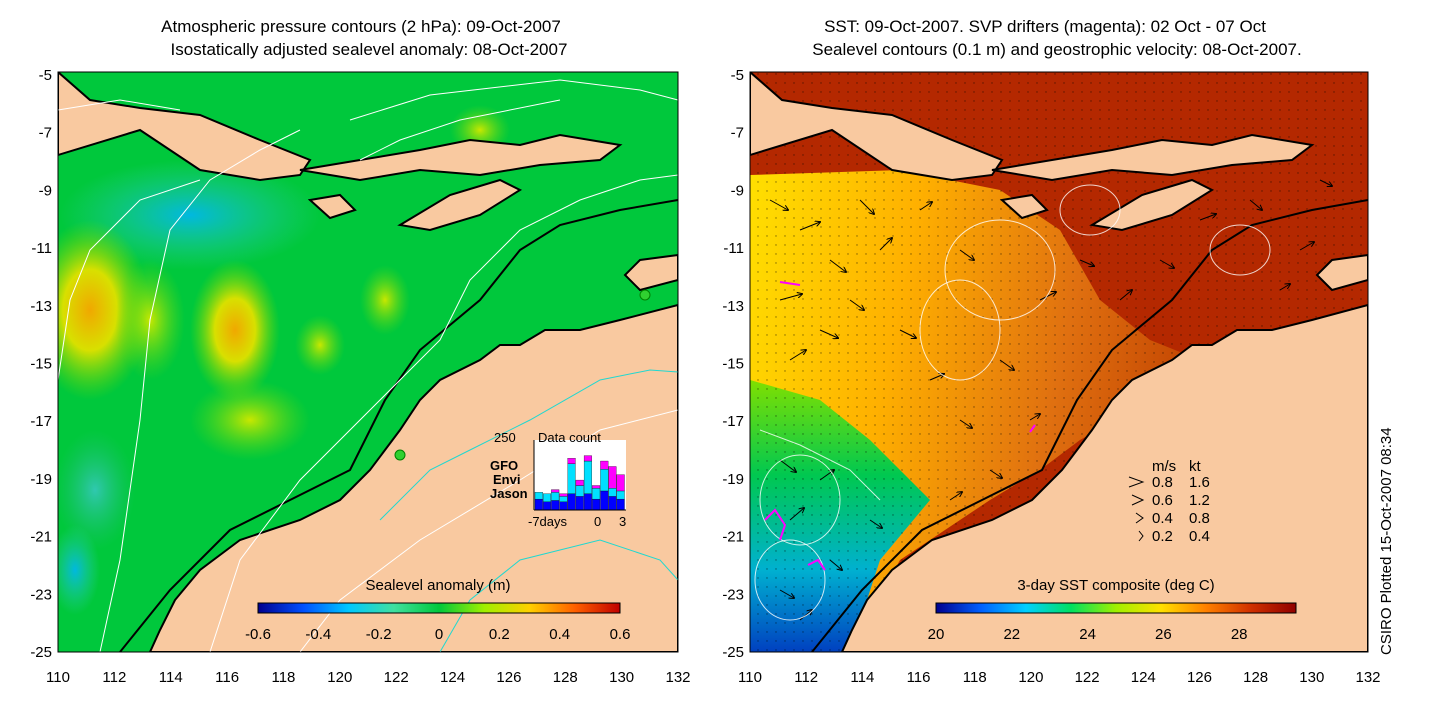 This screenshot has width=1440, height=725. What do you see at coordinates (460, 205) in the screenshot?
I see `timor-island` at bounding box center [460, 205].